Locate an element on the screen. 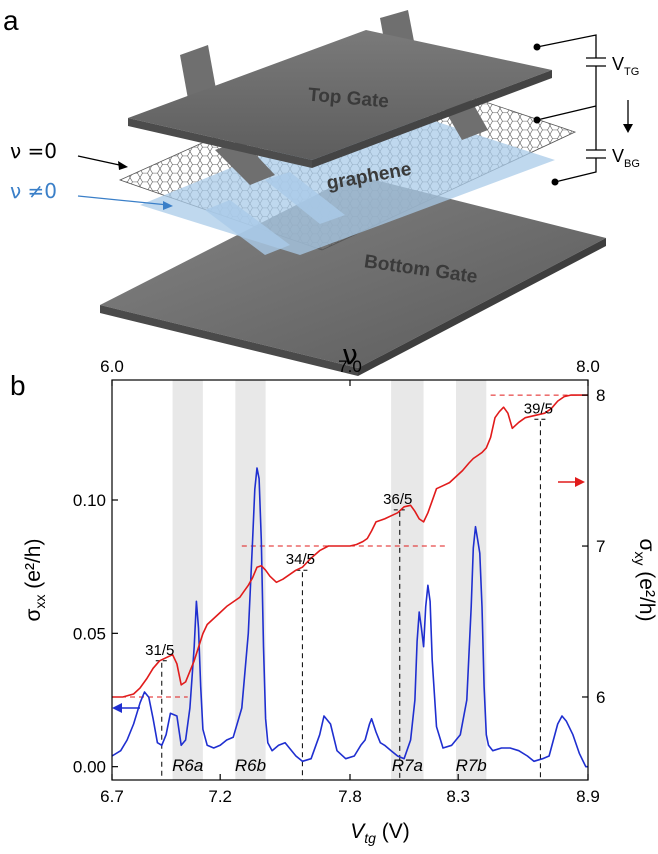 This screenshot has width=658, height=854. x-axis-sub: tg is located at coordinates (370, 838).